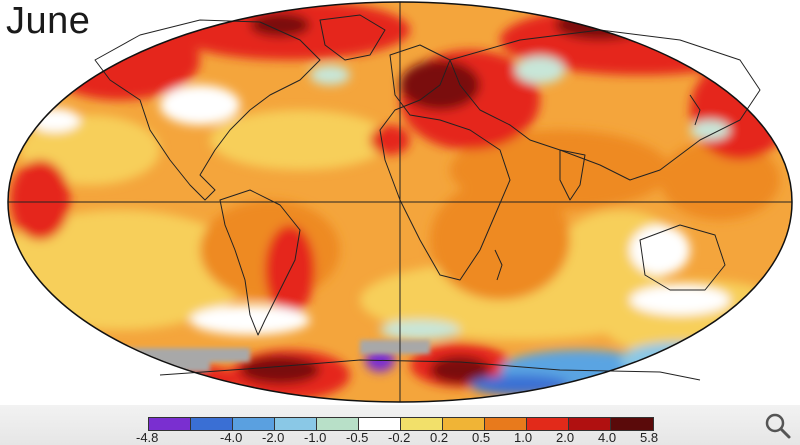 Image resolution: width=800 pixels, height=445 pixels. Describe the element at coordinates (607, 437) in the screenshot. I see `legend-tick-label: 4.0` at that location.